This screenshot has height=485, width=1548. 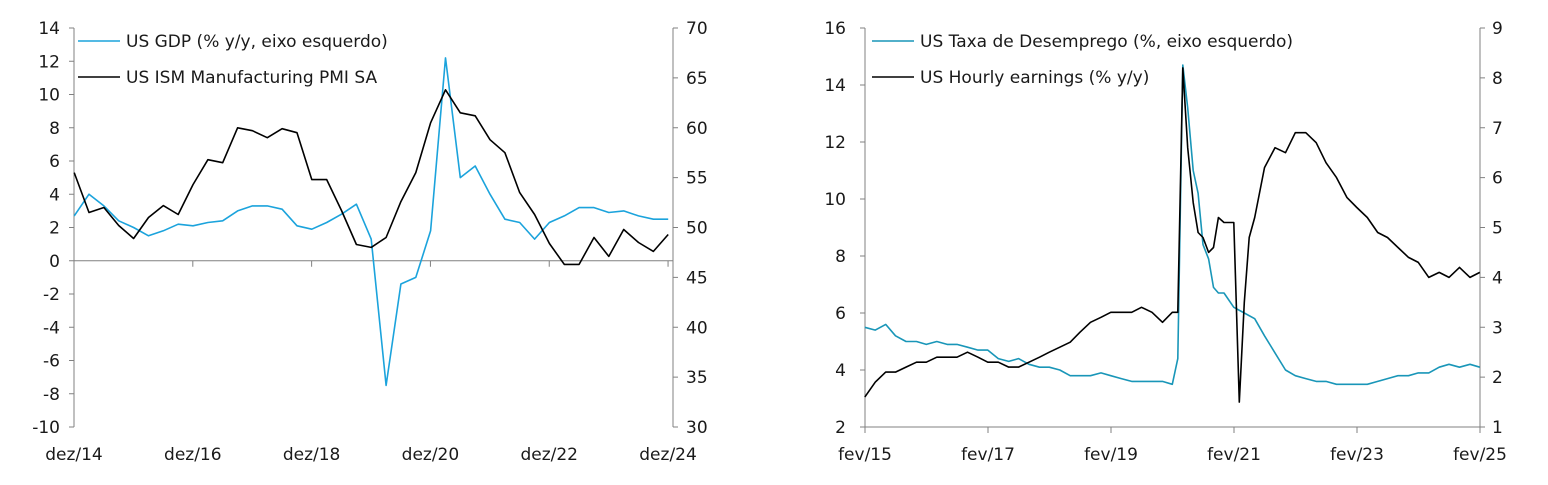 What do you see at coordinates (697, 29) in the screenshot?
I see `right-y-tick-label: 70` at bounding box center [697, 29].